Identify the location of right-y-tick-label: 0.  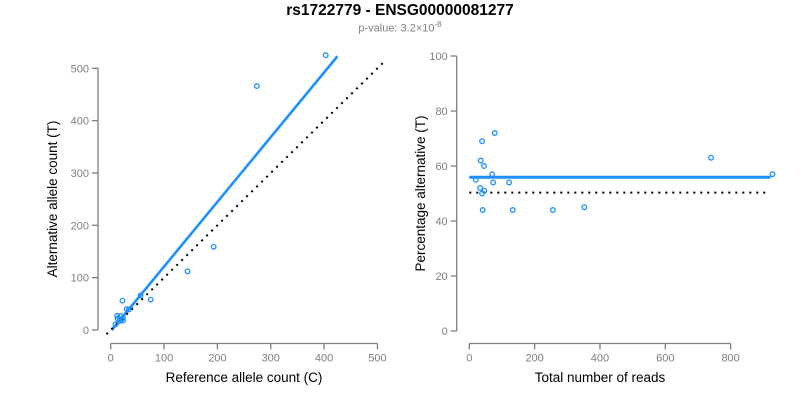
(445, 332).